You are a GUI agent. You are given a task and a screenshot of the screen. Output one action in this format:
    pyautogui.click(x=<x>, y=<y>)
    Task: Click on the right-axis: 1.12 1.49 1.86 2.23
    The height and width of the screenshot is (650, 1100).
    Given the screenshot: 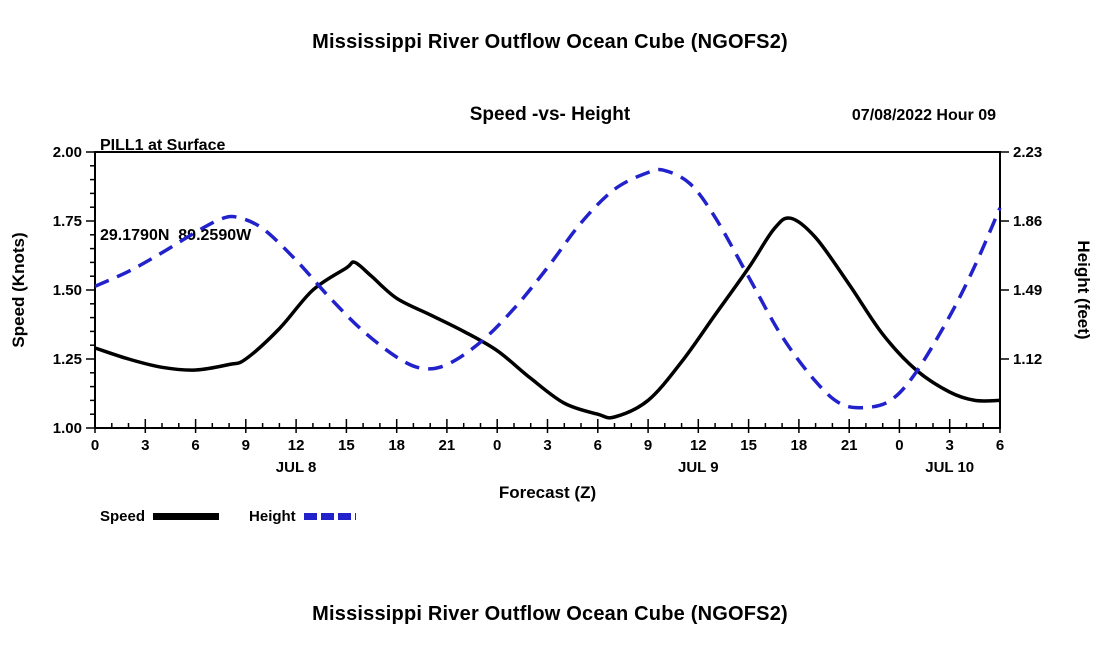 What is the action you would take?
    pyautogui.click(x=1021, y=256)
    